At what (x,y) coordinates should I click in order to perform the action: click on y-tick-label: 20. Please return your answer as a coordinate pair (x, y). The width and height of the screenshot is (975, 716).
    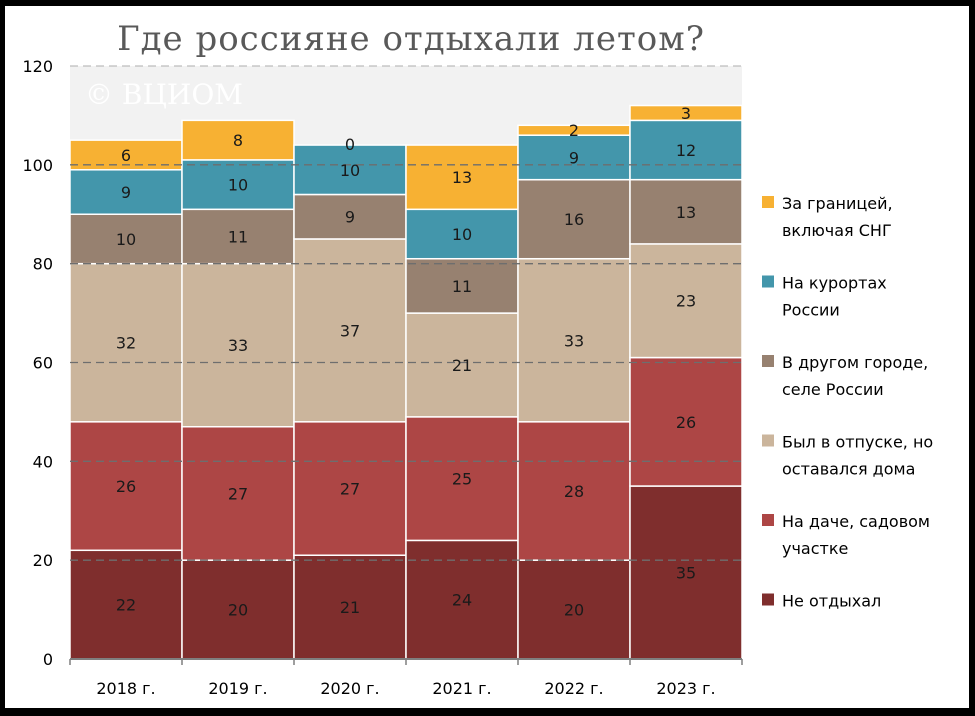
    Looking at the image, I should click on (43, 560).